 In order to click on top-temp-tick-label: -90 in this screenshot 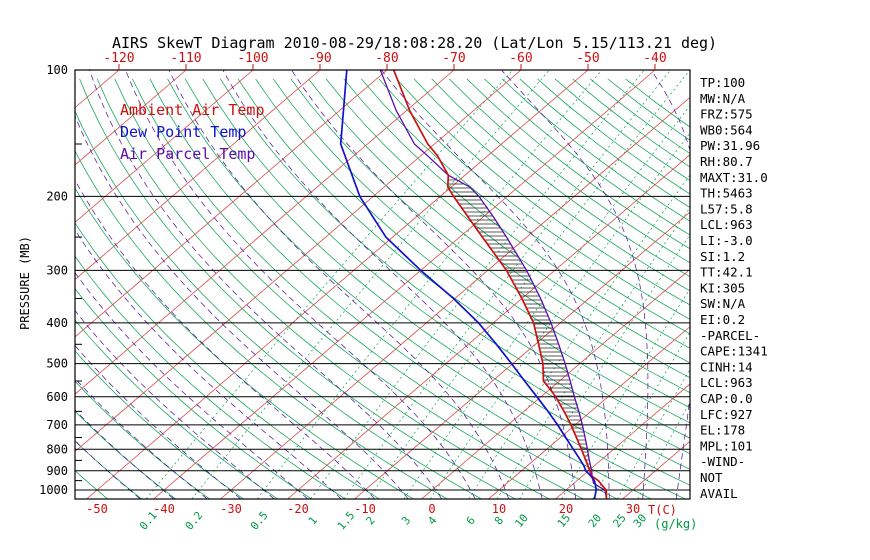, I will do `click(319, 58)`.